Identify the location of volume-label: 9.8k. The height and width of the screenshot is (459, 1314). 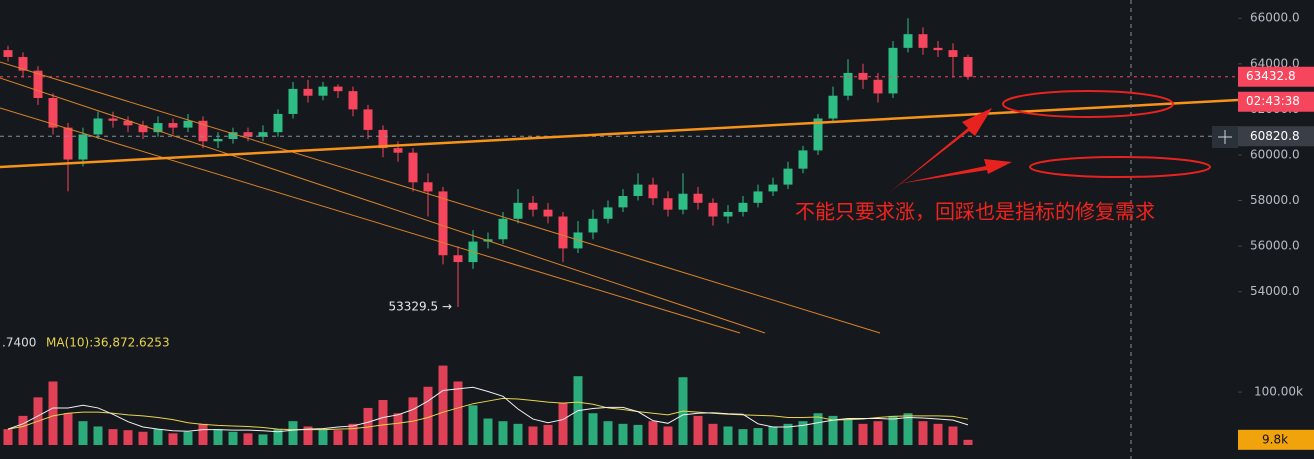
(1275, 439).